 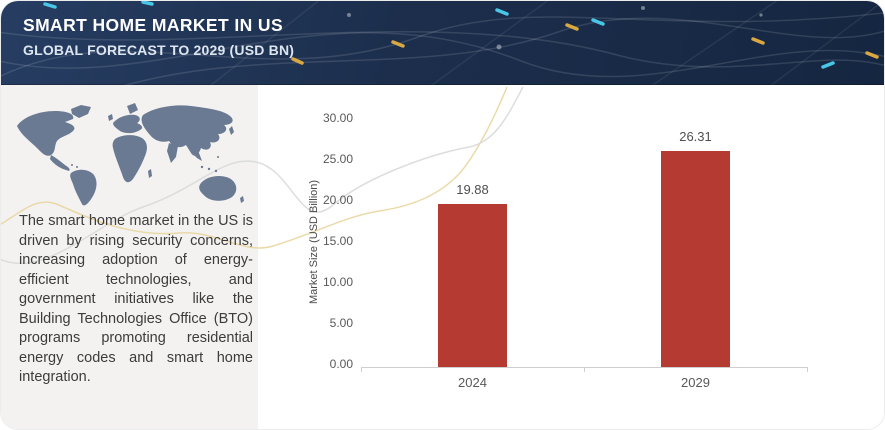 I want to click on bar-value-label-2024: 19.88, so click(x=472, y=189).